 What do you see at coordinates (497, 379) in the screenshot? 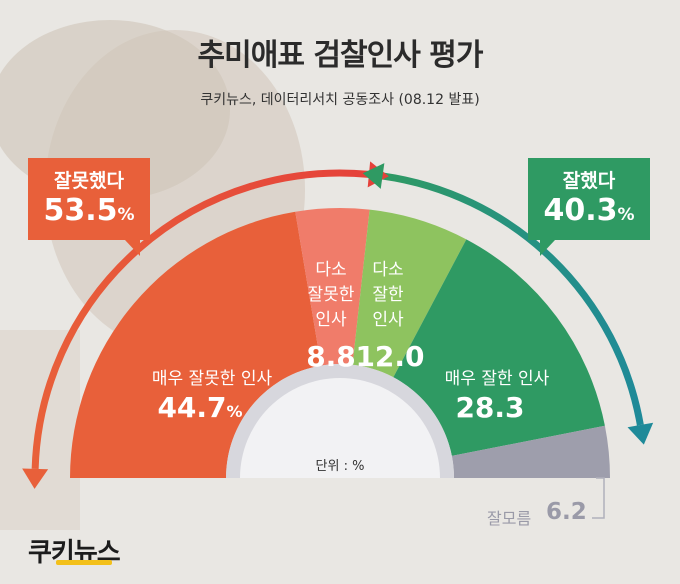
I see `label-very-positive: 매우 잘한 인사` at bounding box center [497, 379].